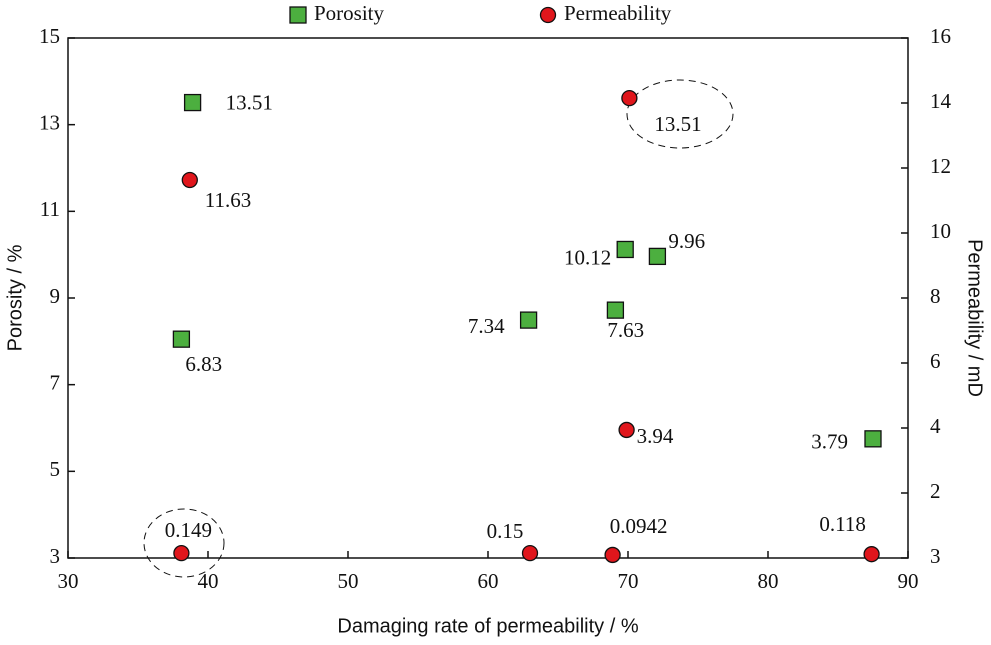 The height and width of the screenshot is (645, 991). I want to click on y-axis-label: Porosity / %, so click(15, 297).